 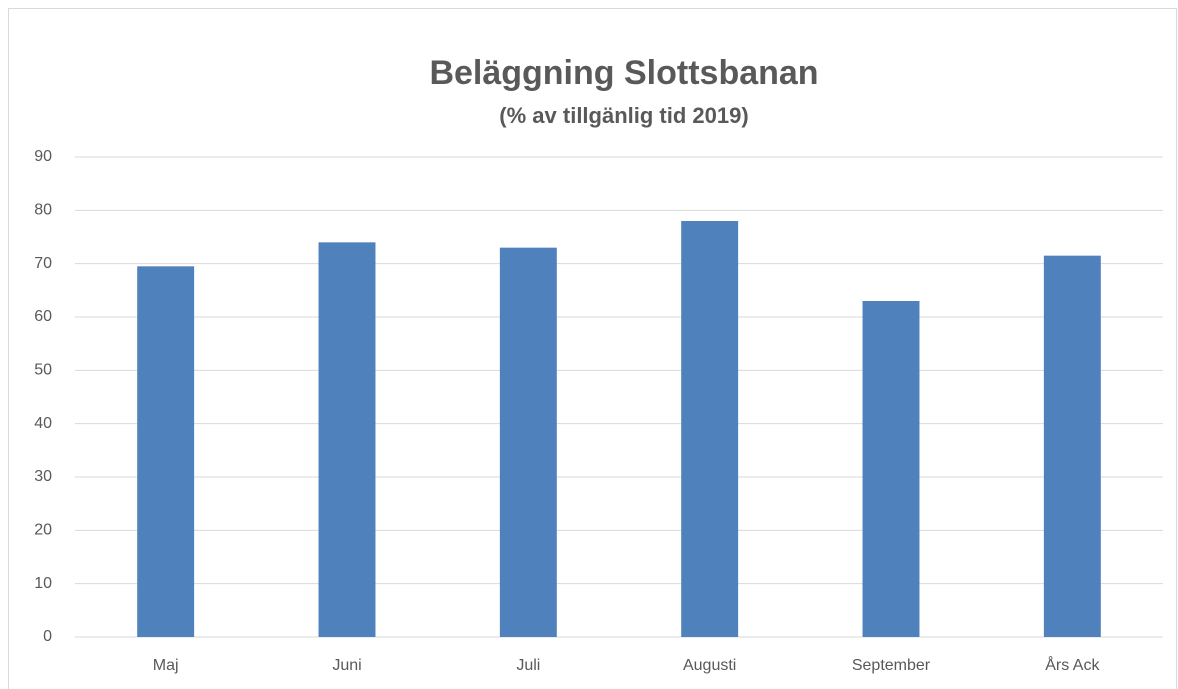 What do you see at coordinates (47, 636) in the screenshot?
I see `y-tick-label: 0` at bounding box center [47, 636].